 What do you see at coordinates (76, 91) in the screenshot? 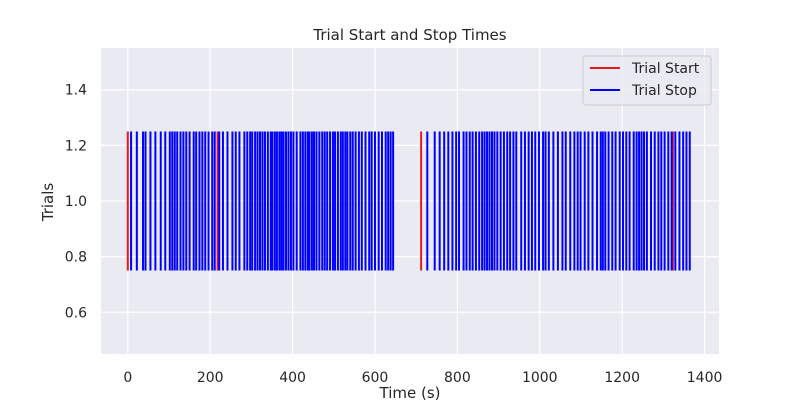
I see `y-tick-label: 1.4` at bounding box center [76, 91].